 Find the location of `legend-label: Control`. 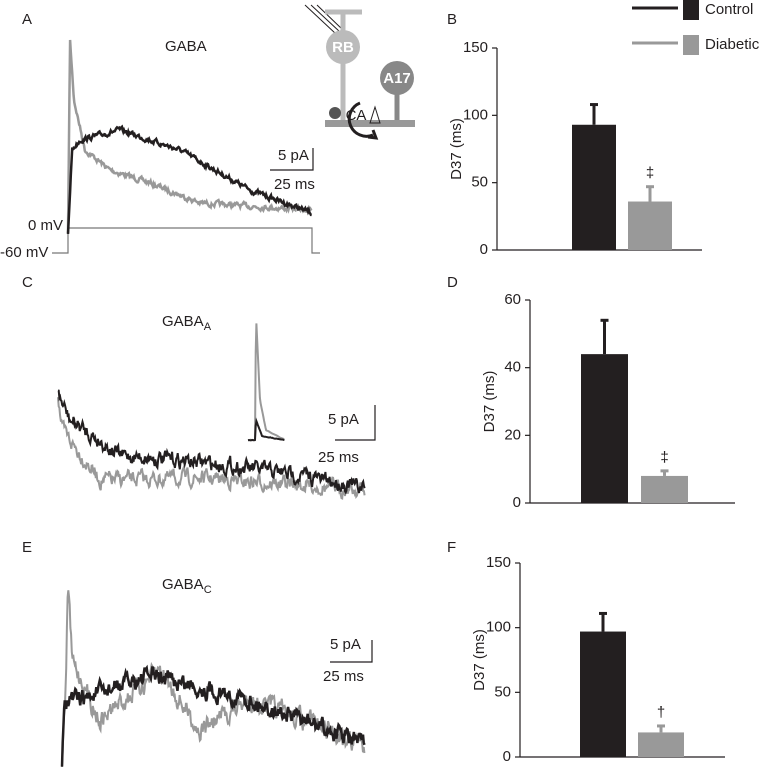

legend-label: Control is located at coordinates (729, 9).